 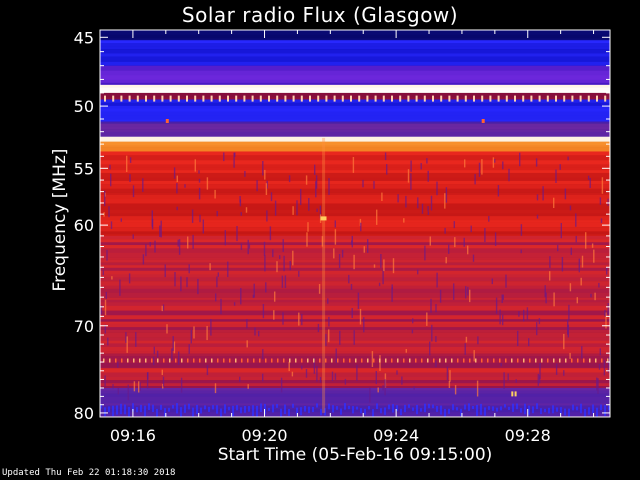 I want to click on burst-spot, so click(x=515, y=394).